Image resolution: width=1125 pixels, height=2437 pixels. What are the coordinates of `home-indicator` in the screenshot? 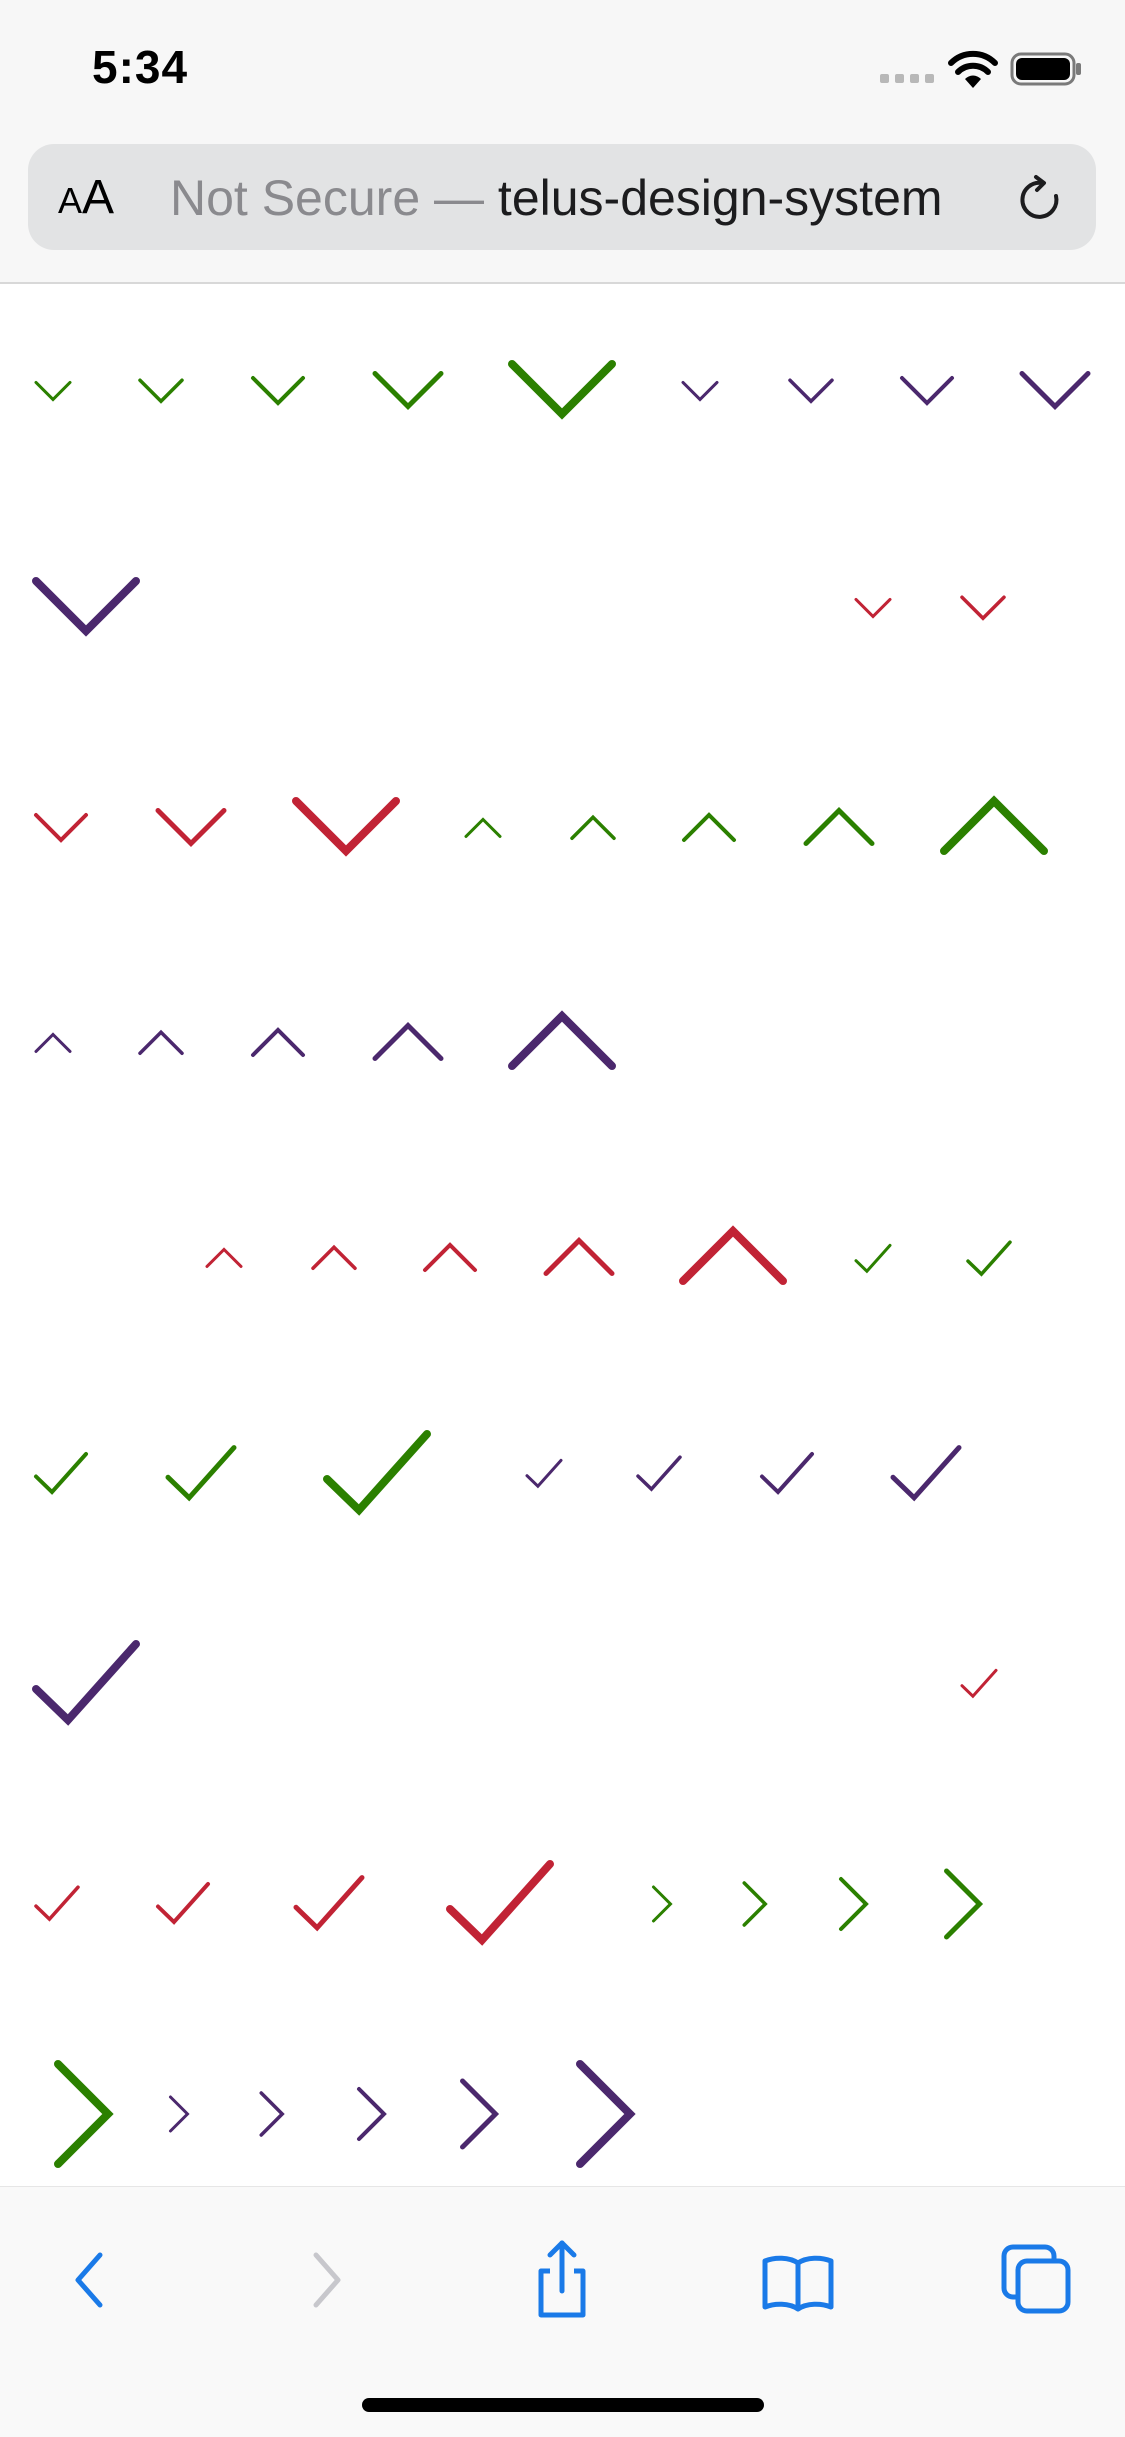 It's located at (563, 2405).